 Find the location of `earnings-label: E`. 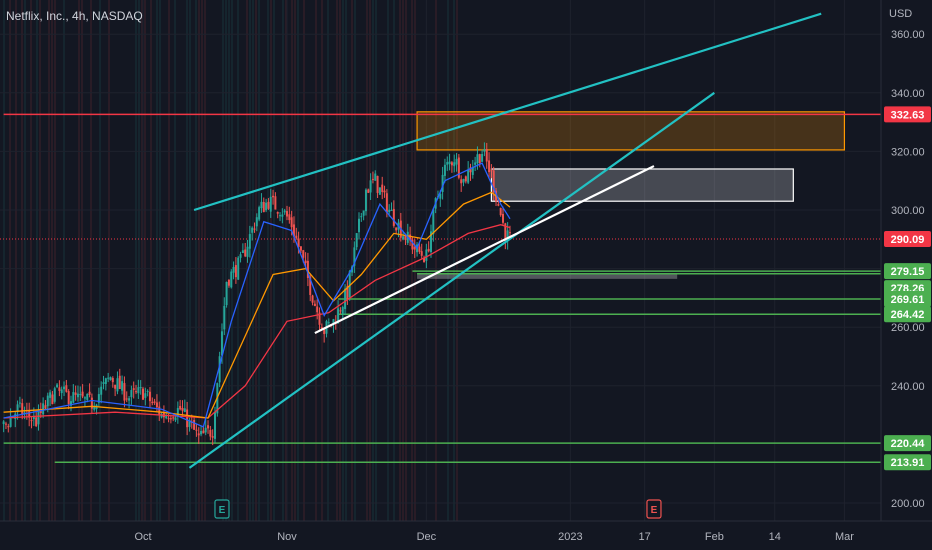

earnings-label: E is located at coordinates (222, 510).